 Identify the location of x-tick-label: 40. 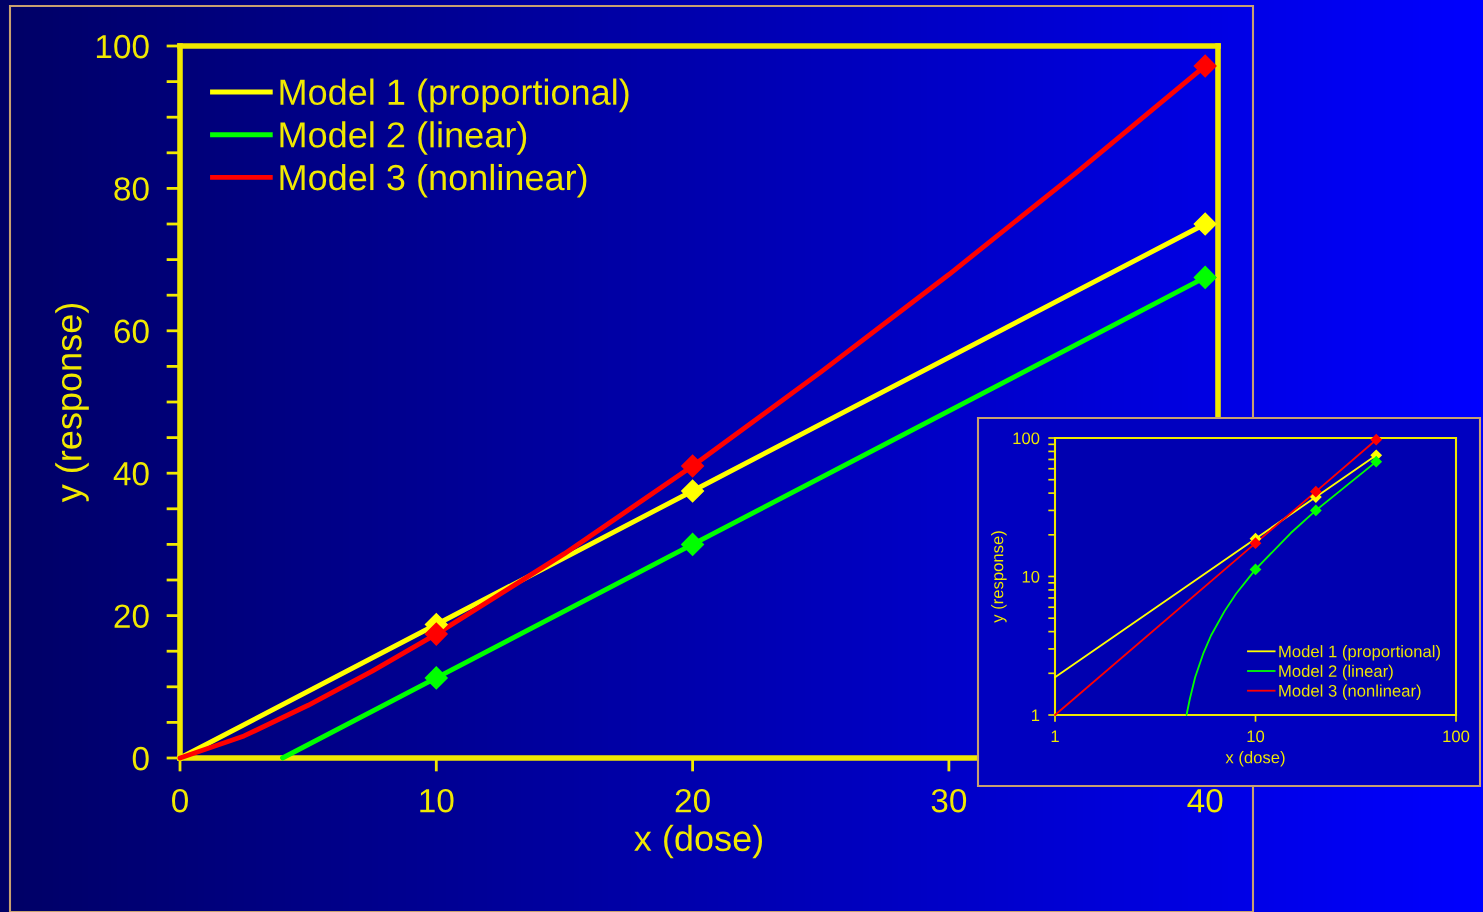
(1205, 800).